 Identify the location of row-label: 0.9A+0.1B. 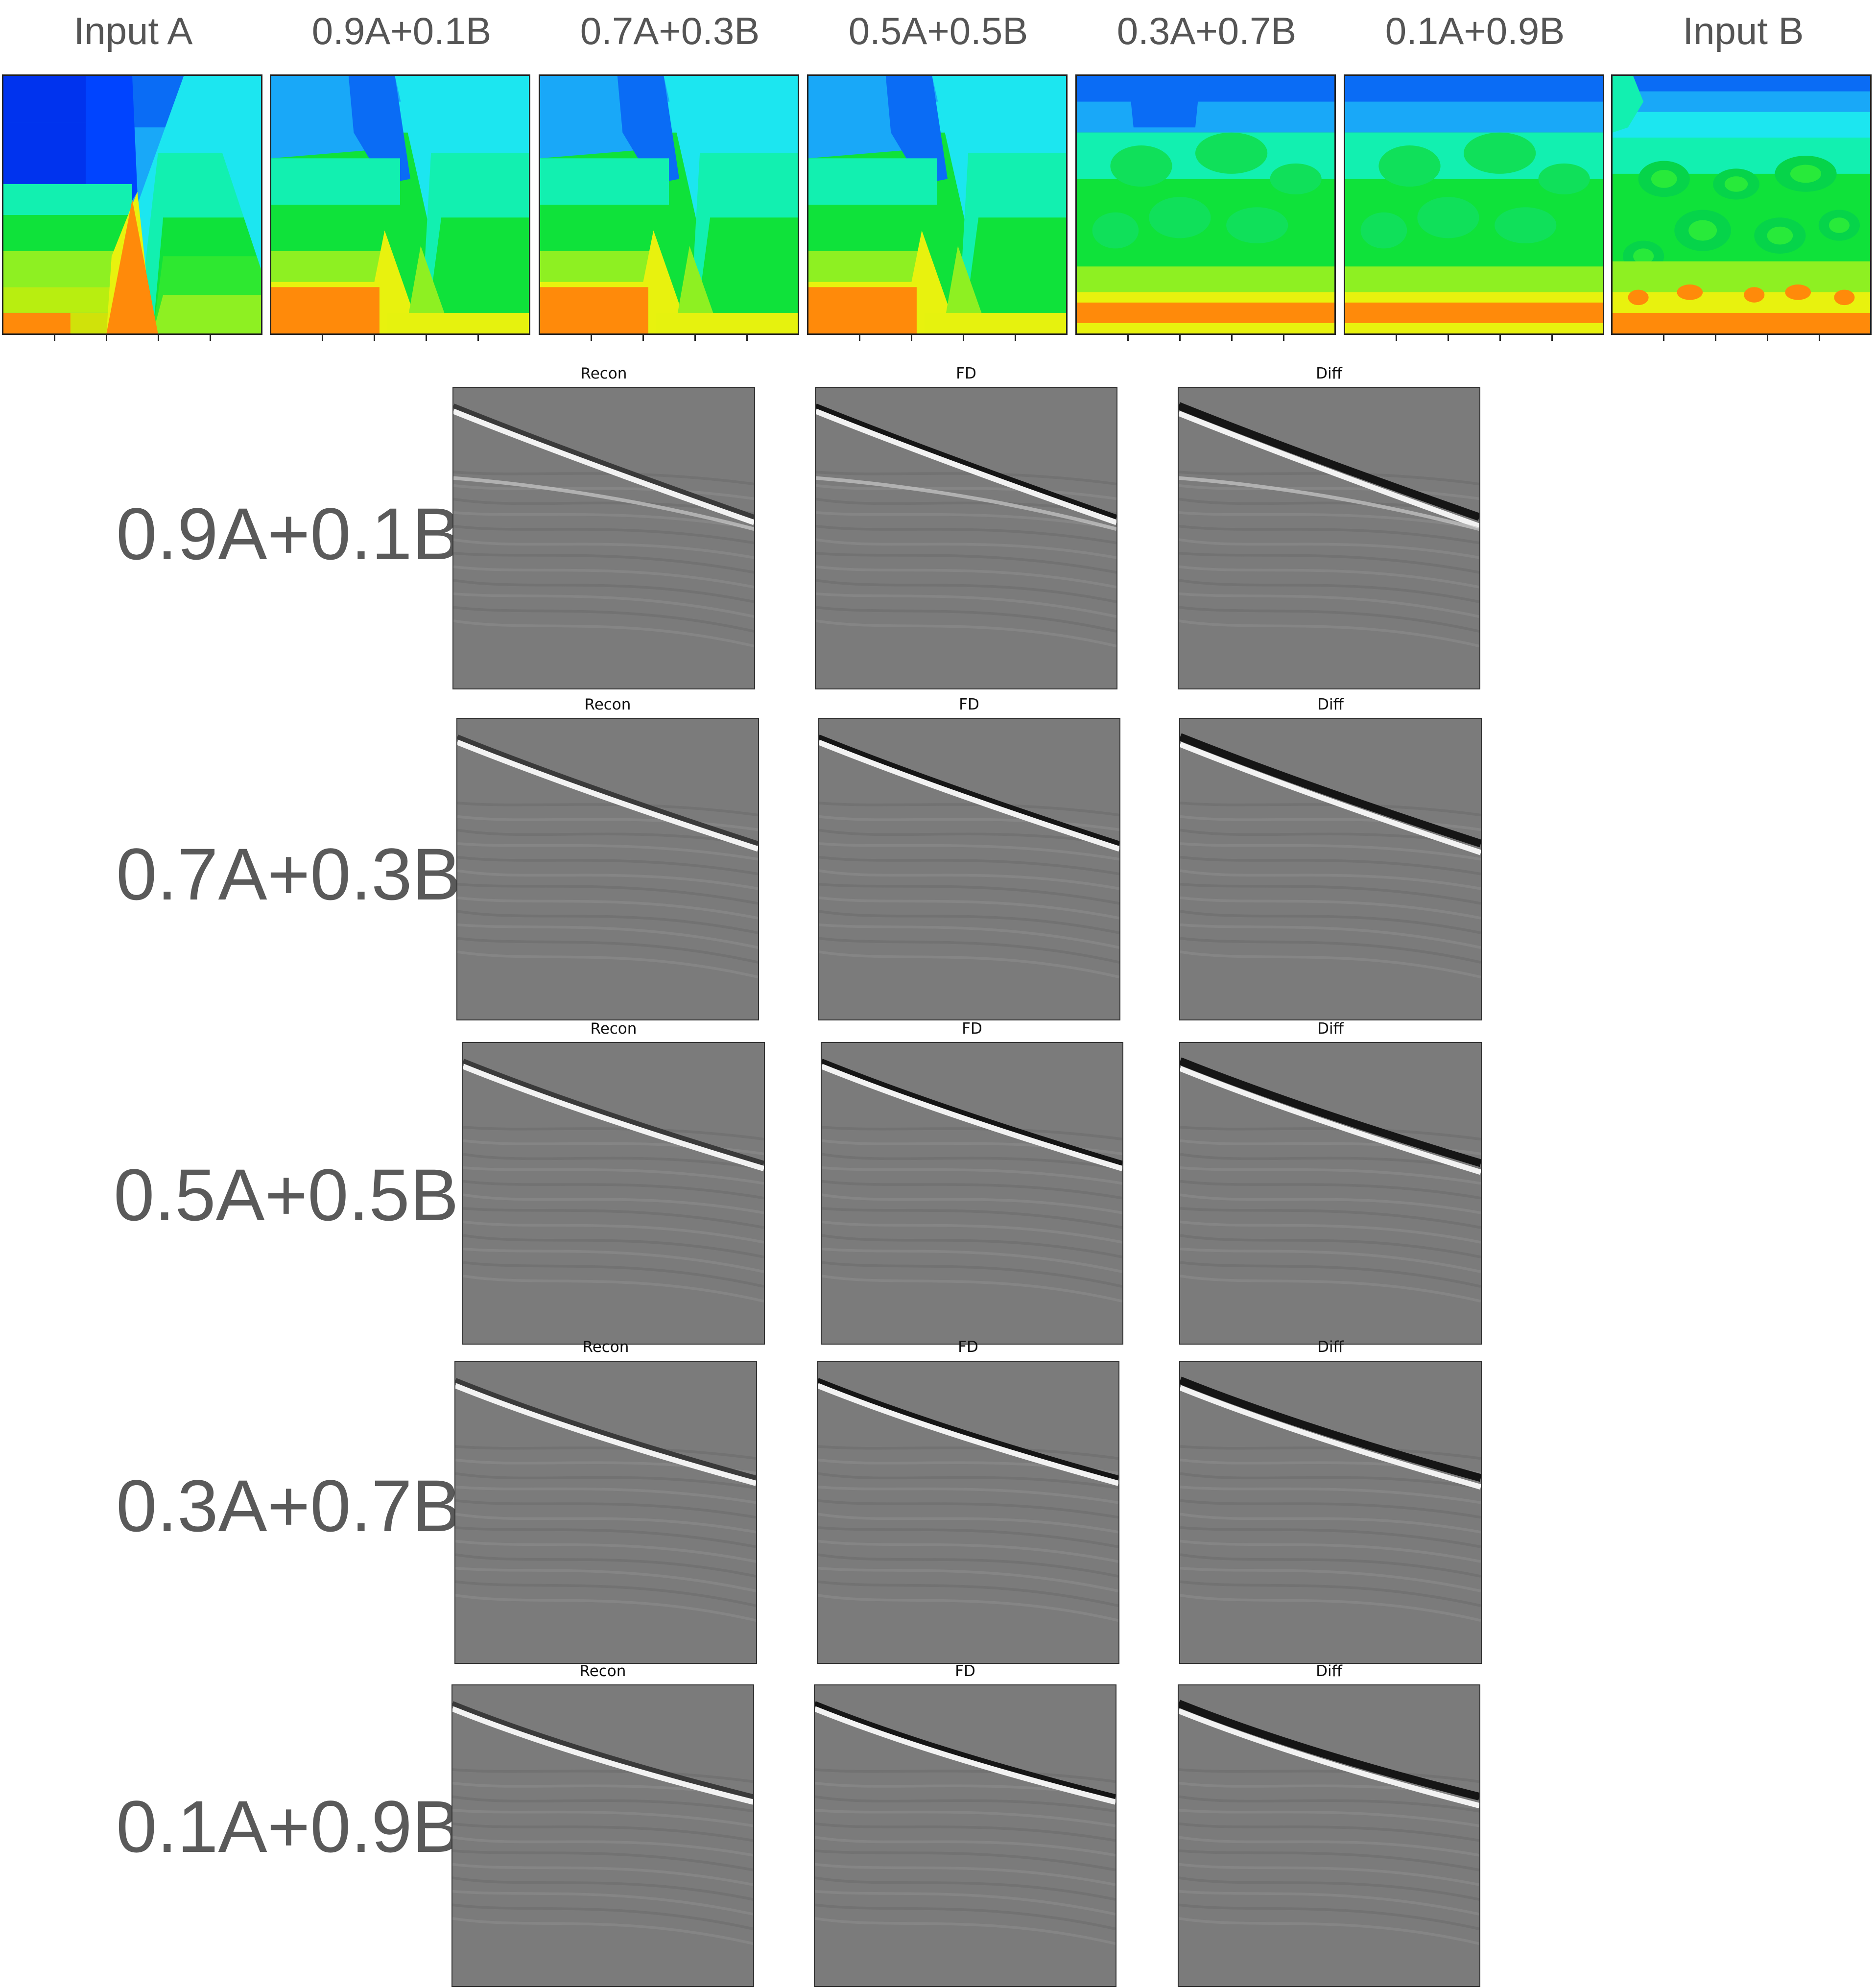
(288, 534).